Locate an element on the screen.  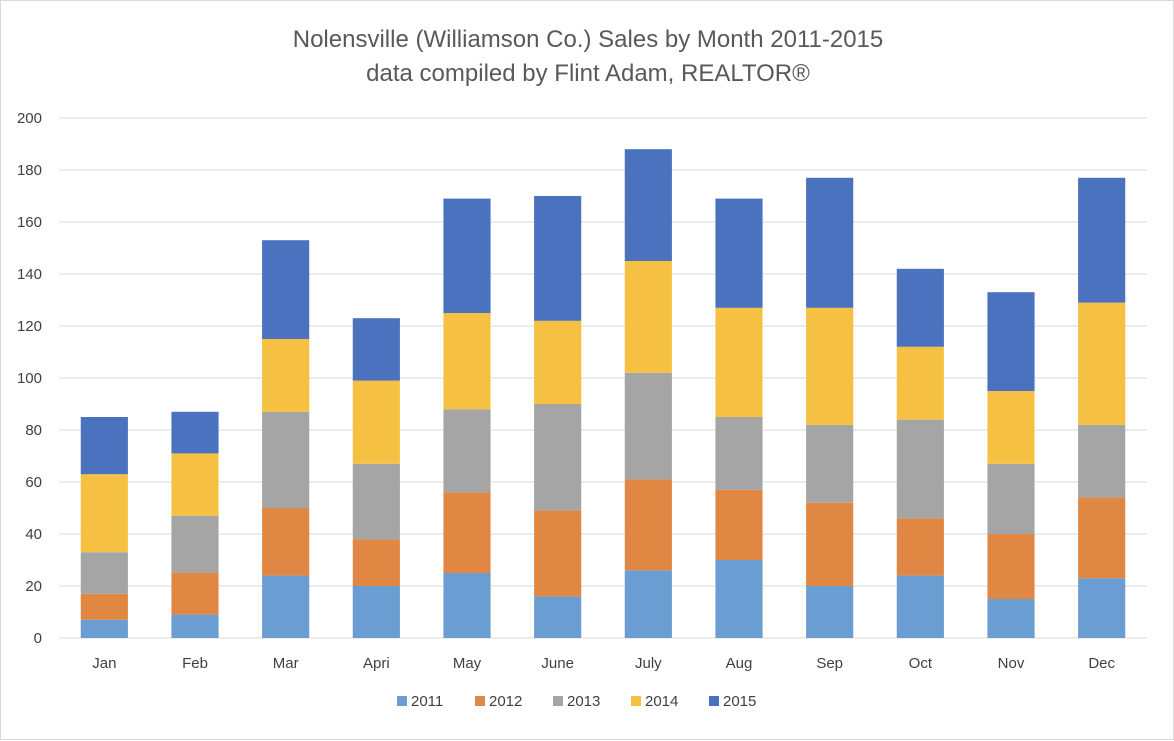
legend: 2011 2012 2013 2014 2015 is located at coordinates (576, 701).